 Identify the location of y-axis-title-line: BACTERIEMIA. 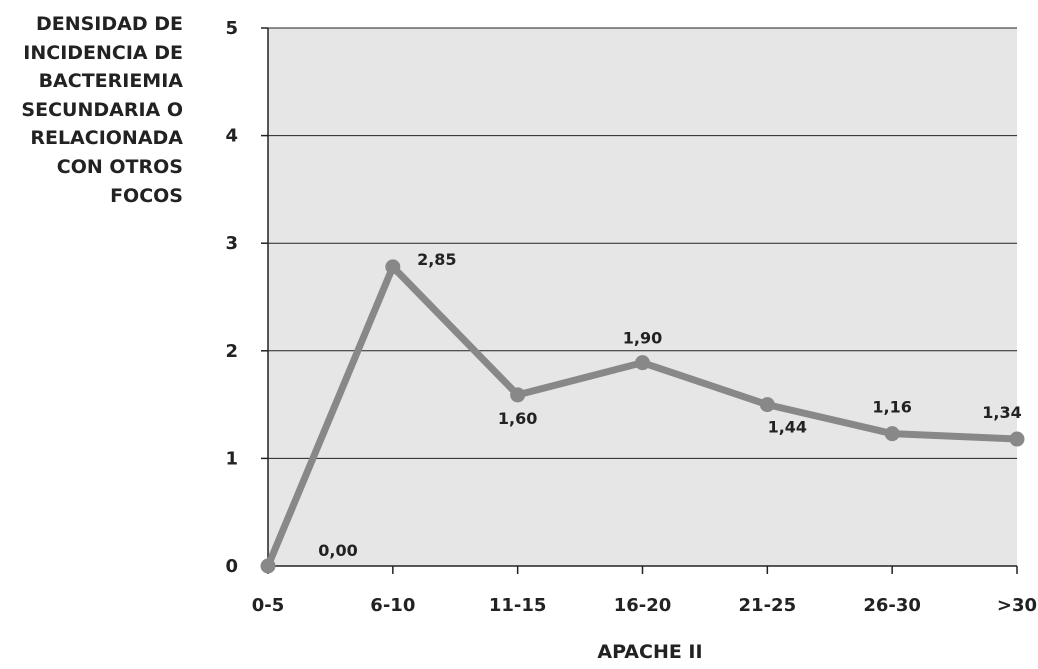
(110, 81).